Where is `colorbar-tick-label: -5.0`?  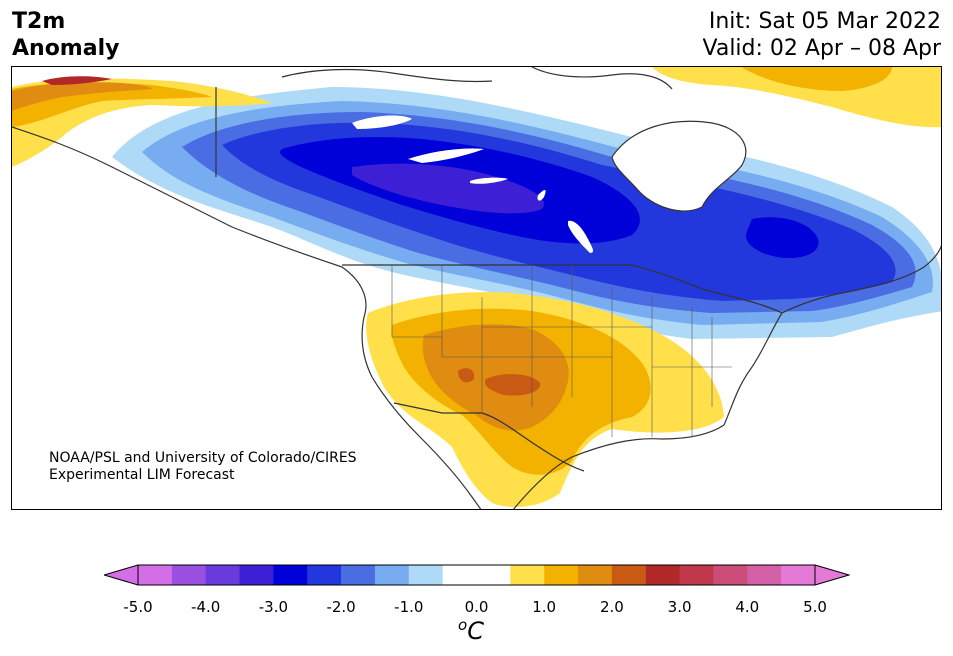 colorbar-tick-label: -5.0 is located at coordinates (138, 607).